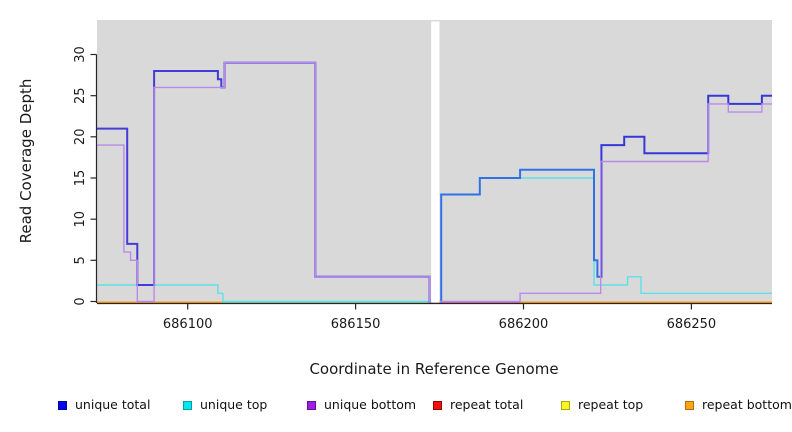 The width and height of the screenshot is (792, 432). I want to click on x-axis-tick-label: 686250, so click(692, 324).